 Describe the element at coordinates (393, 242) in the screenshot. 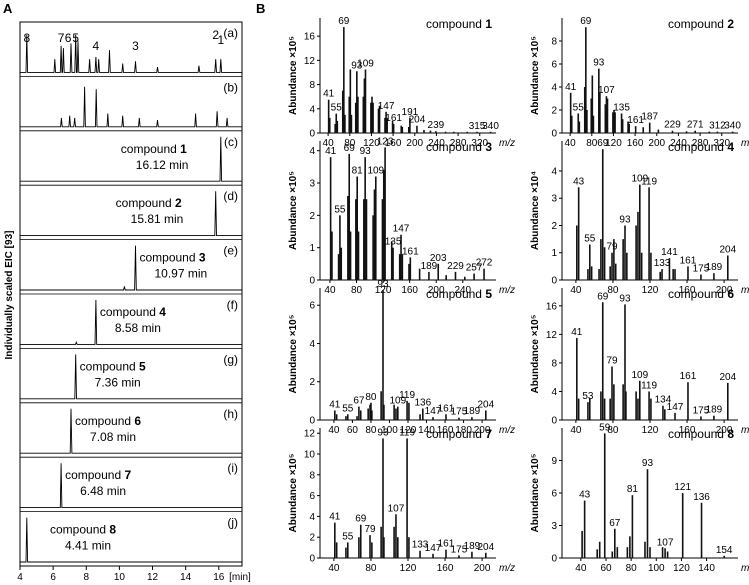

I see `peak-label: 135` at that location.